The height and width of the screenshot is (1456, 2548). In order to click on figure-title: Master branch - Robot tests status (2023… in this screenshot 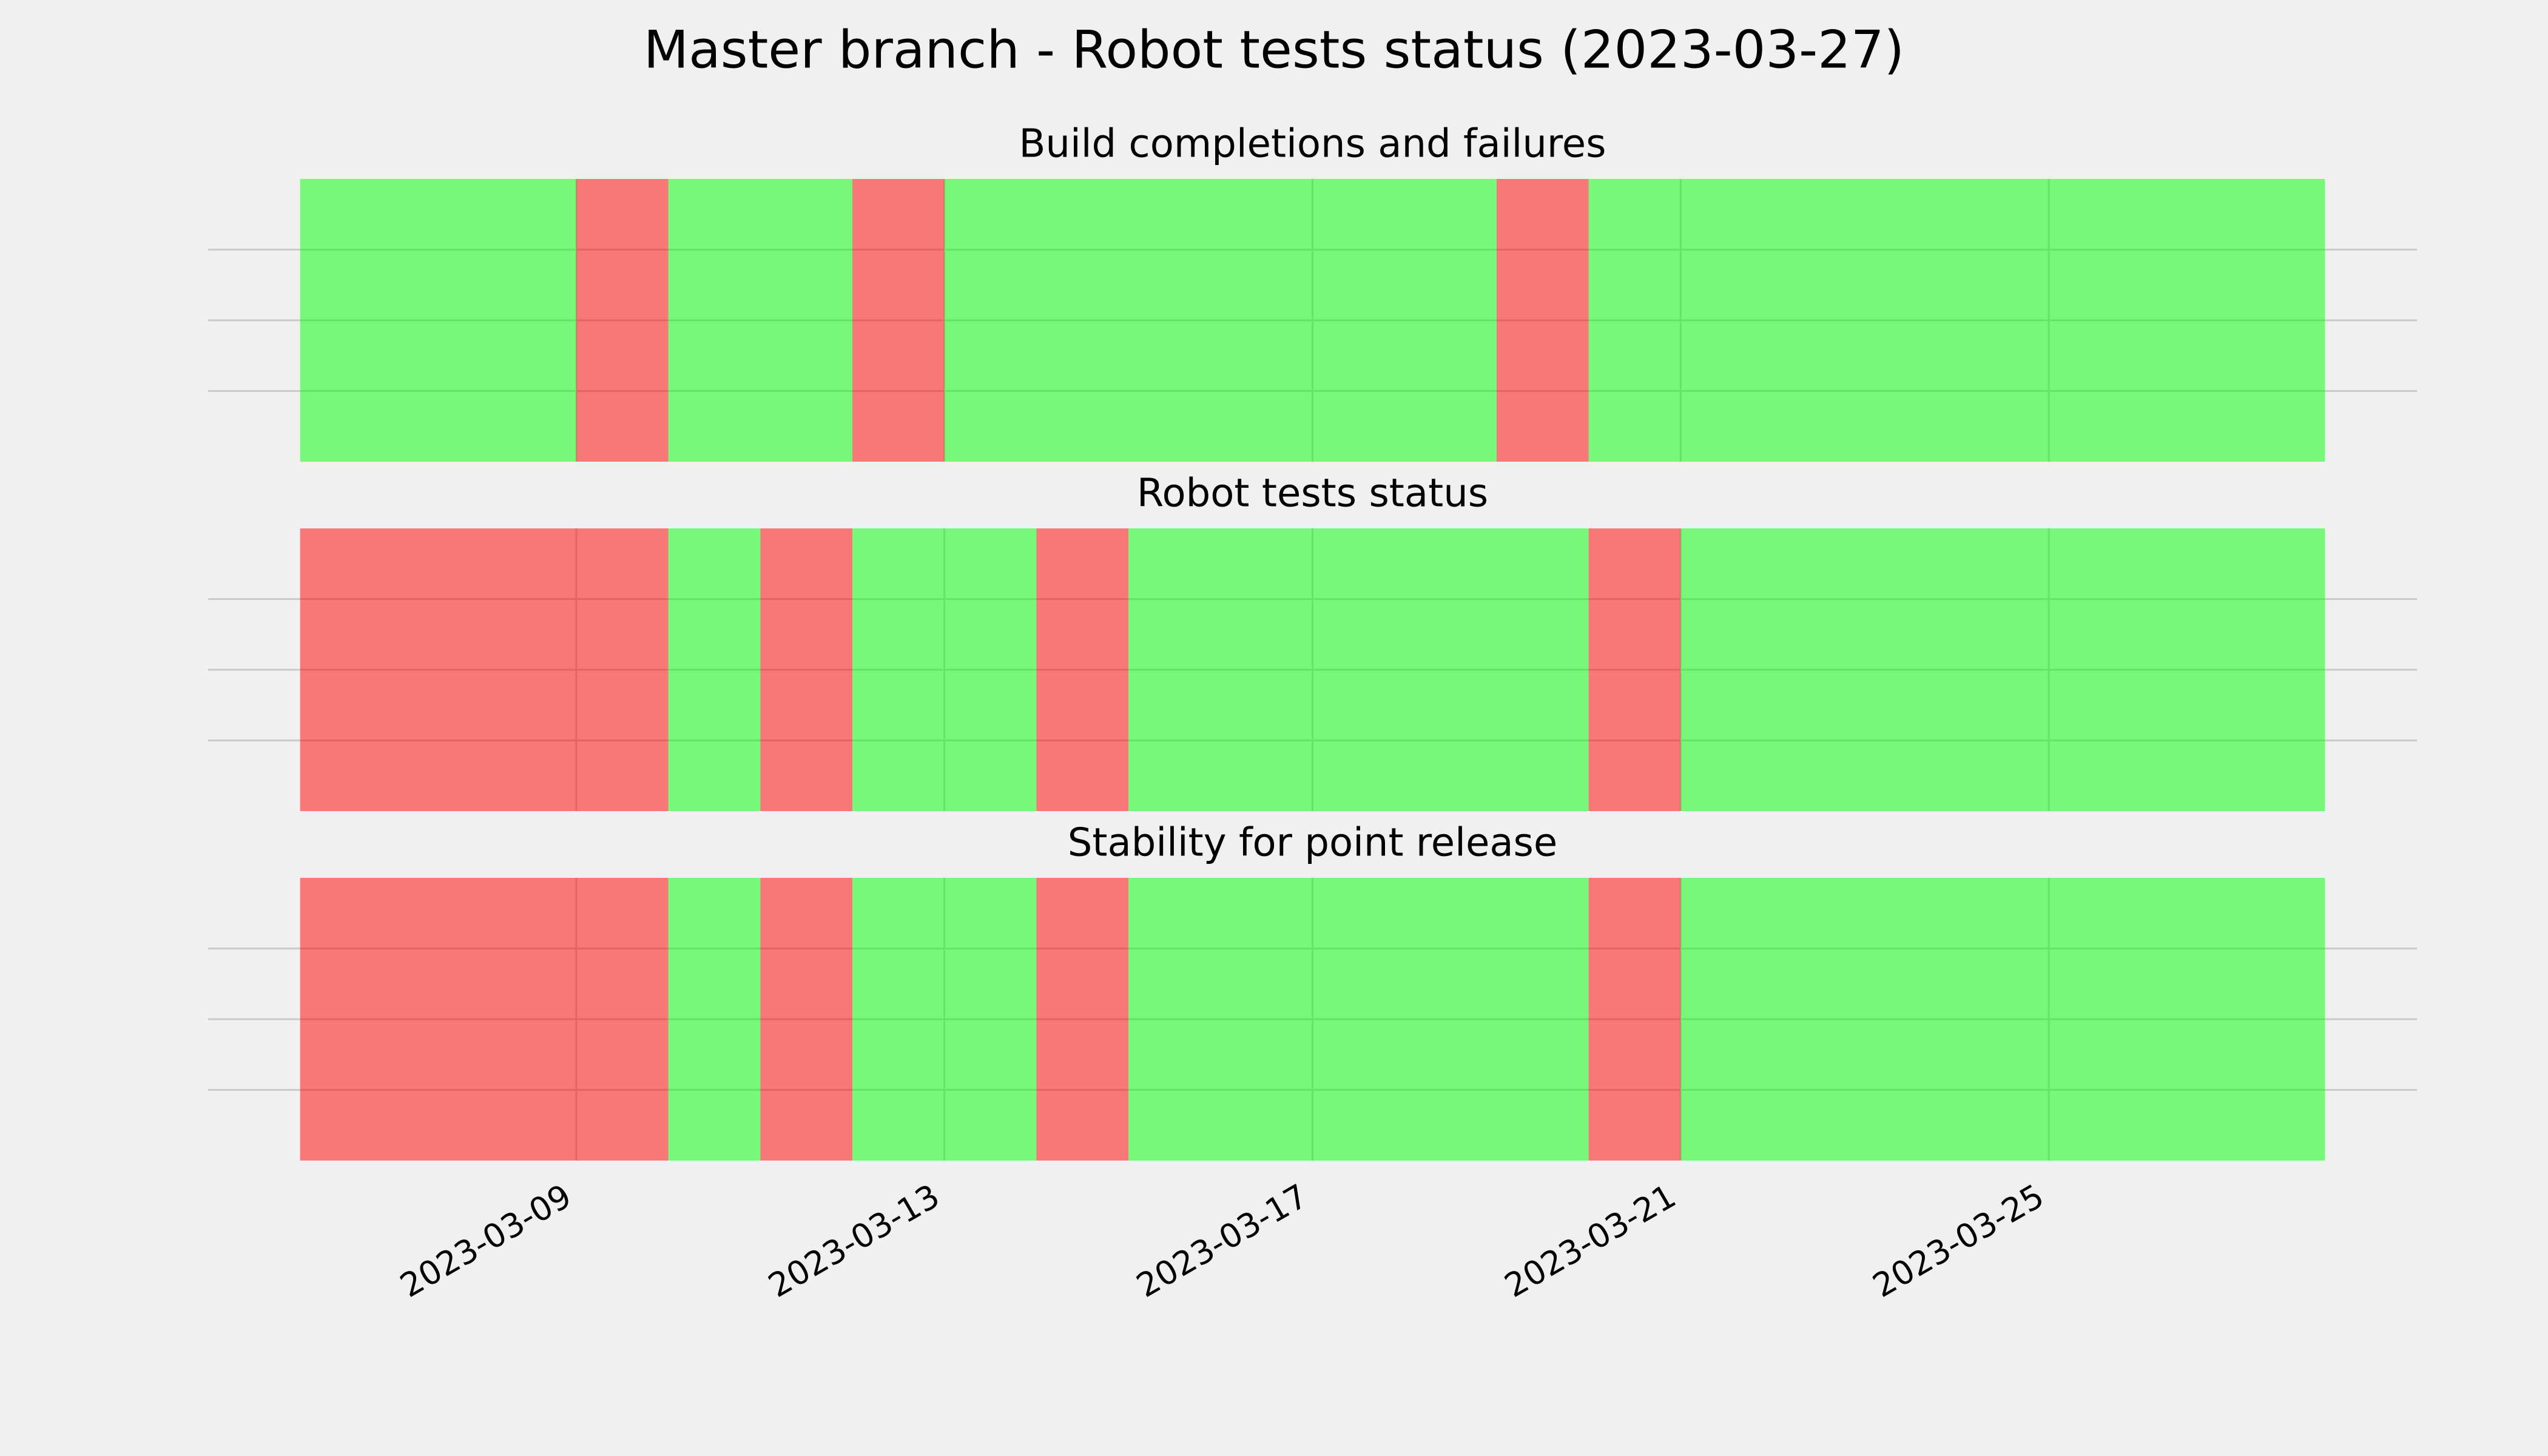, I will do `click(1274, 49)`.